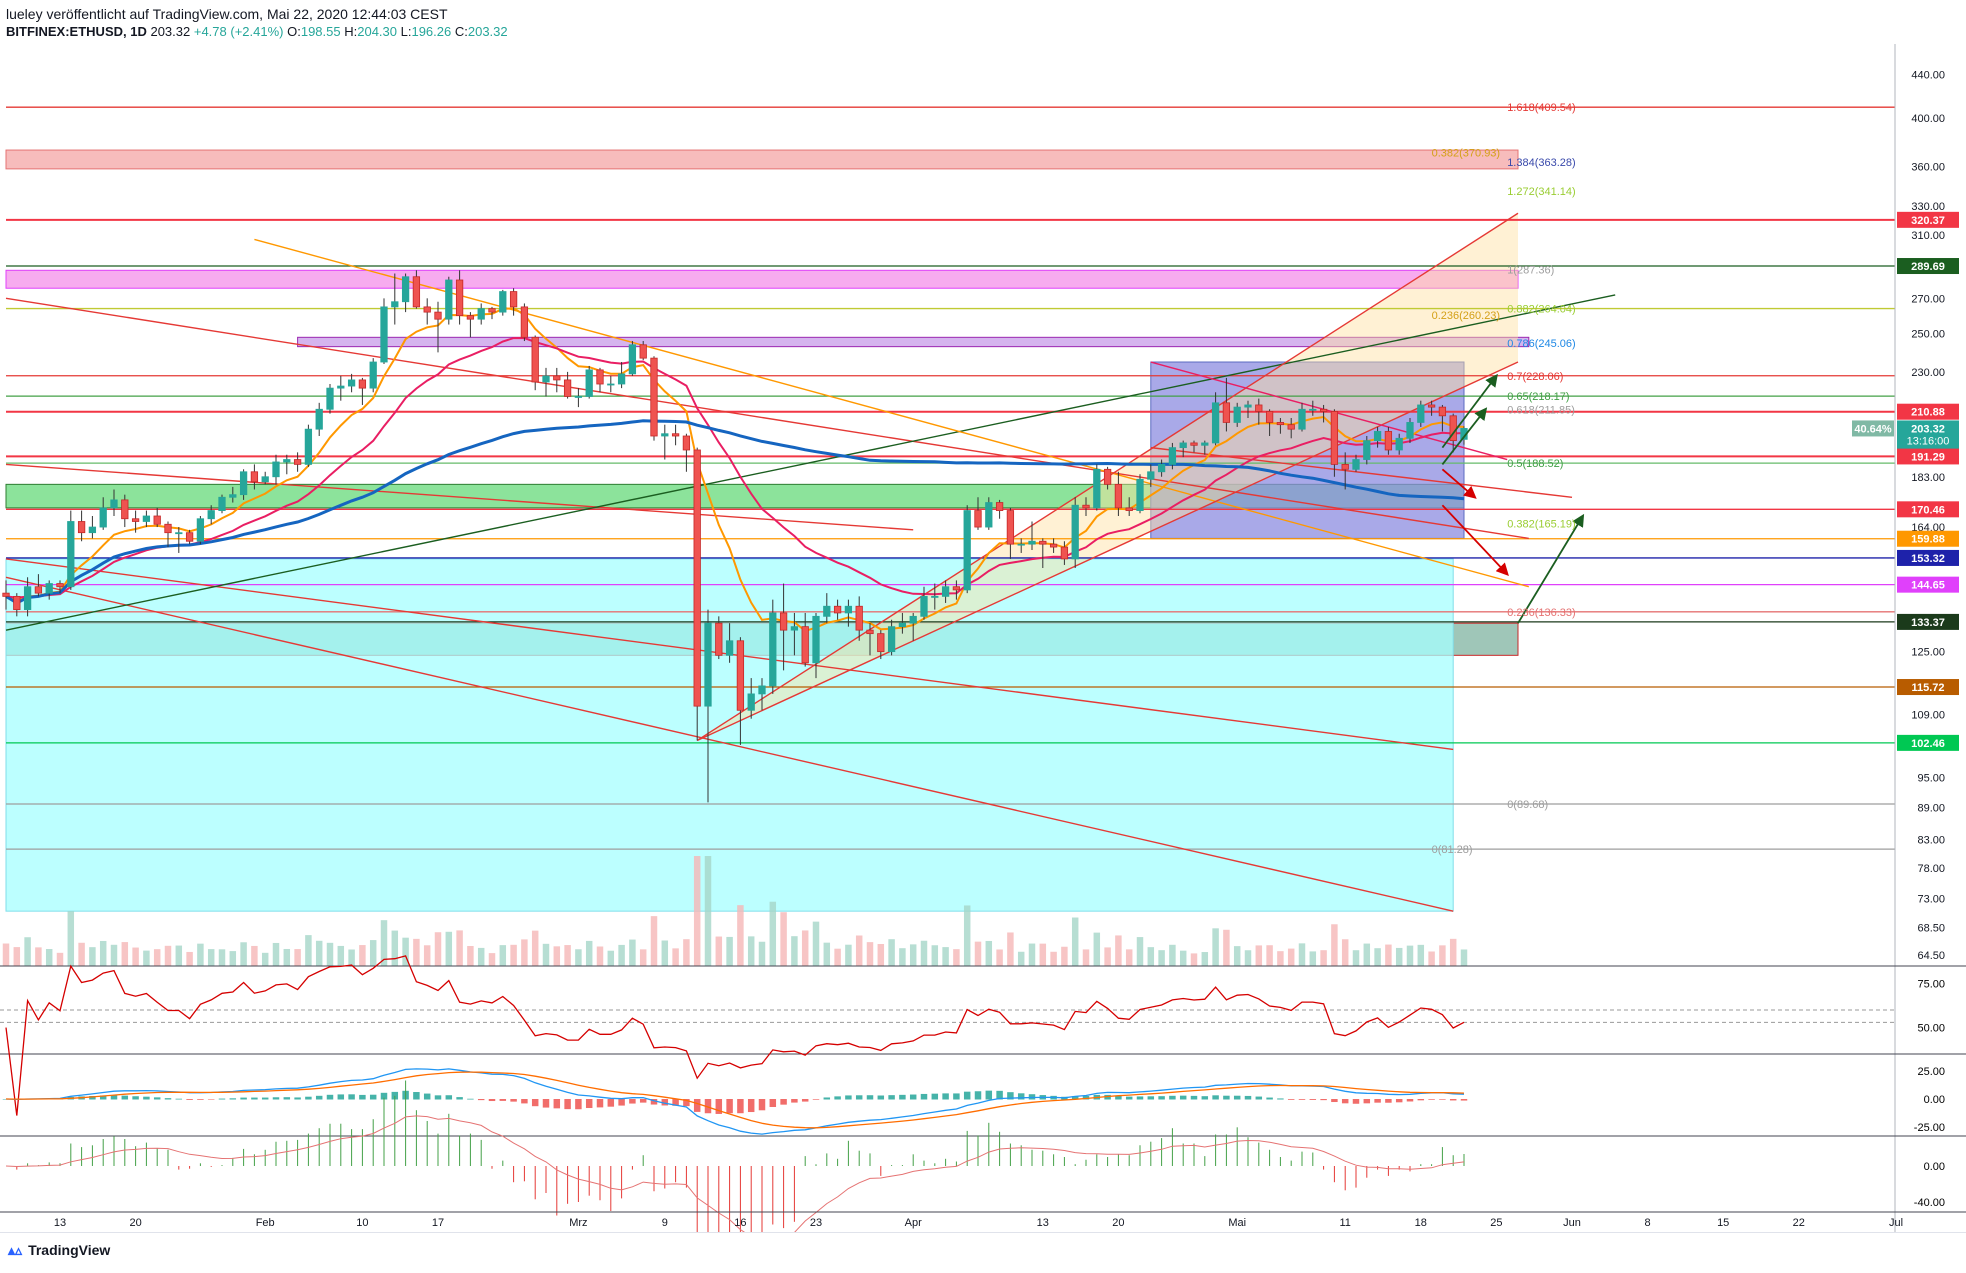  What do you see at coordinates (76, 31) in the screenshot?
I see `symbol-label: BITFINEX:ETHUSD, 1D` at bounding box center [76, 31].